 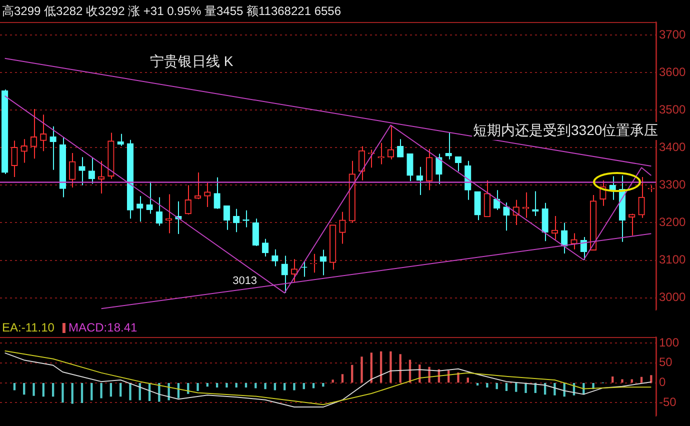 What do you see at coordinates (672, 71) in the screenshot?
I see `y-tick-label: 3600` at bounding box center [672, 71].